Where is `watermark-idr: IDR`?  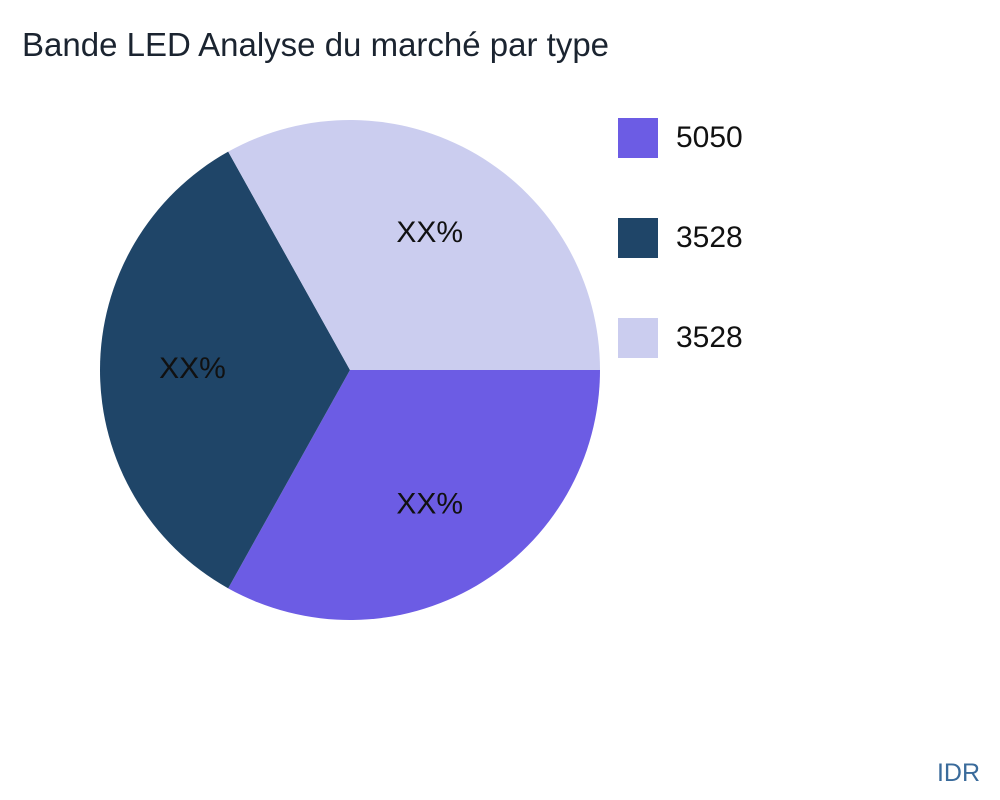
watermark-idr: IDR is located at coordinates (958, 773).